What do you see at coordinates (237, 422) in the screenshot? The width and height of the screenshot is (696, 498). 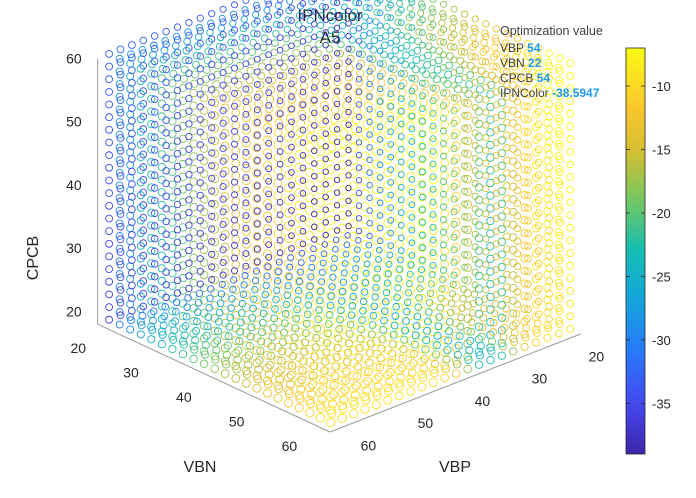 I see `y-tick-label: 50` at bounding box center [237, 422].